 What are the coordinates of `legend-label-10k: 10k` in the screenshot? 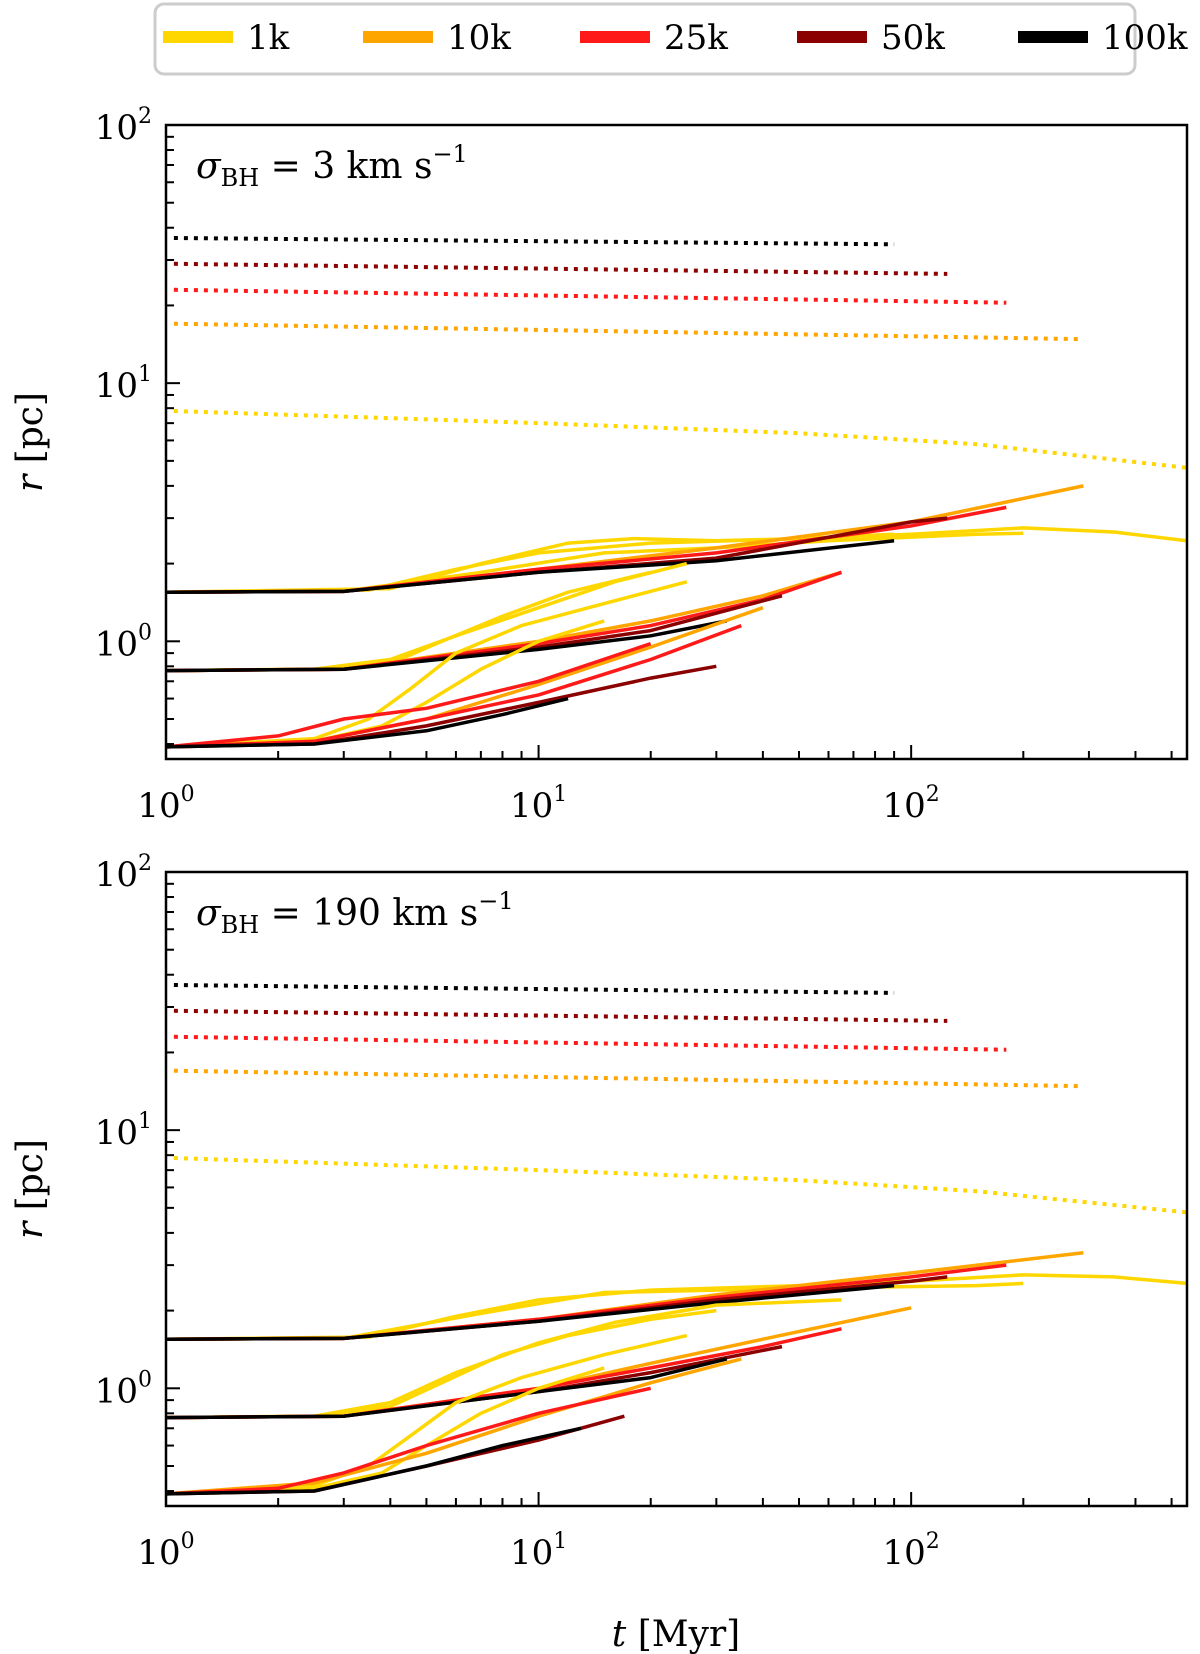 It's located at (479, 38).